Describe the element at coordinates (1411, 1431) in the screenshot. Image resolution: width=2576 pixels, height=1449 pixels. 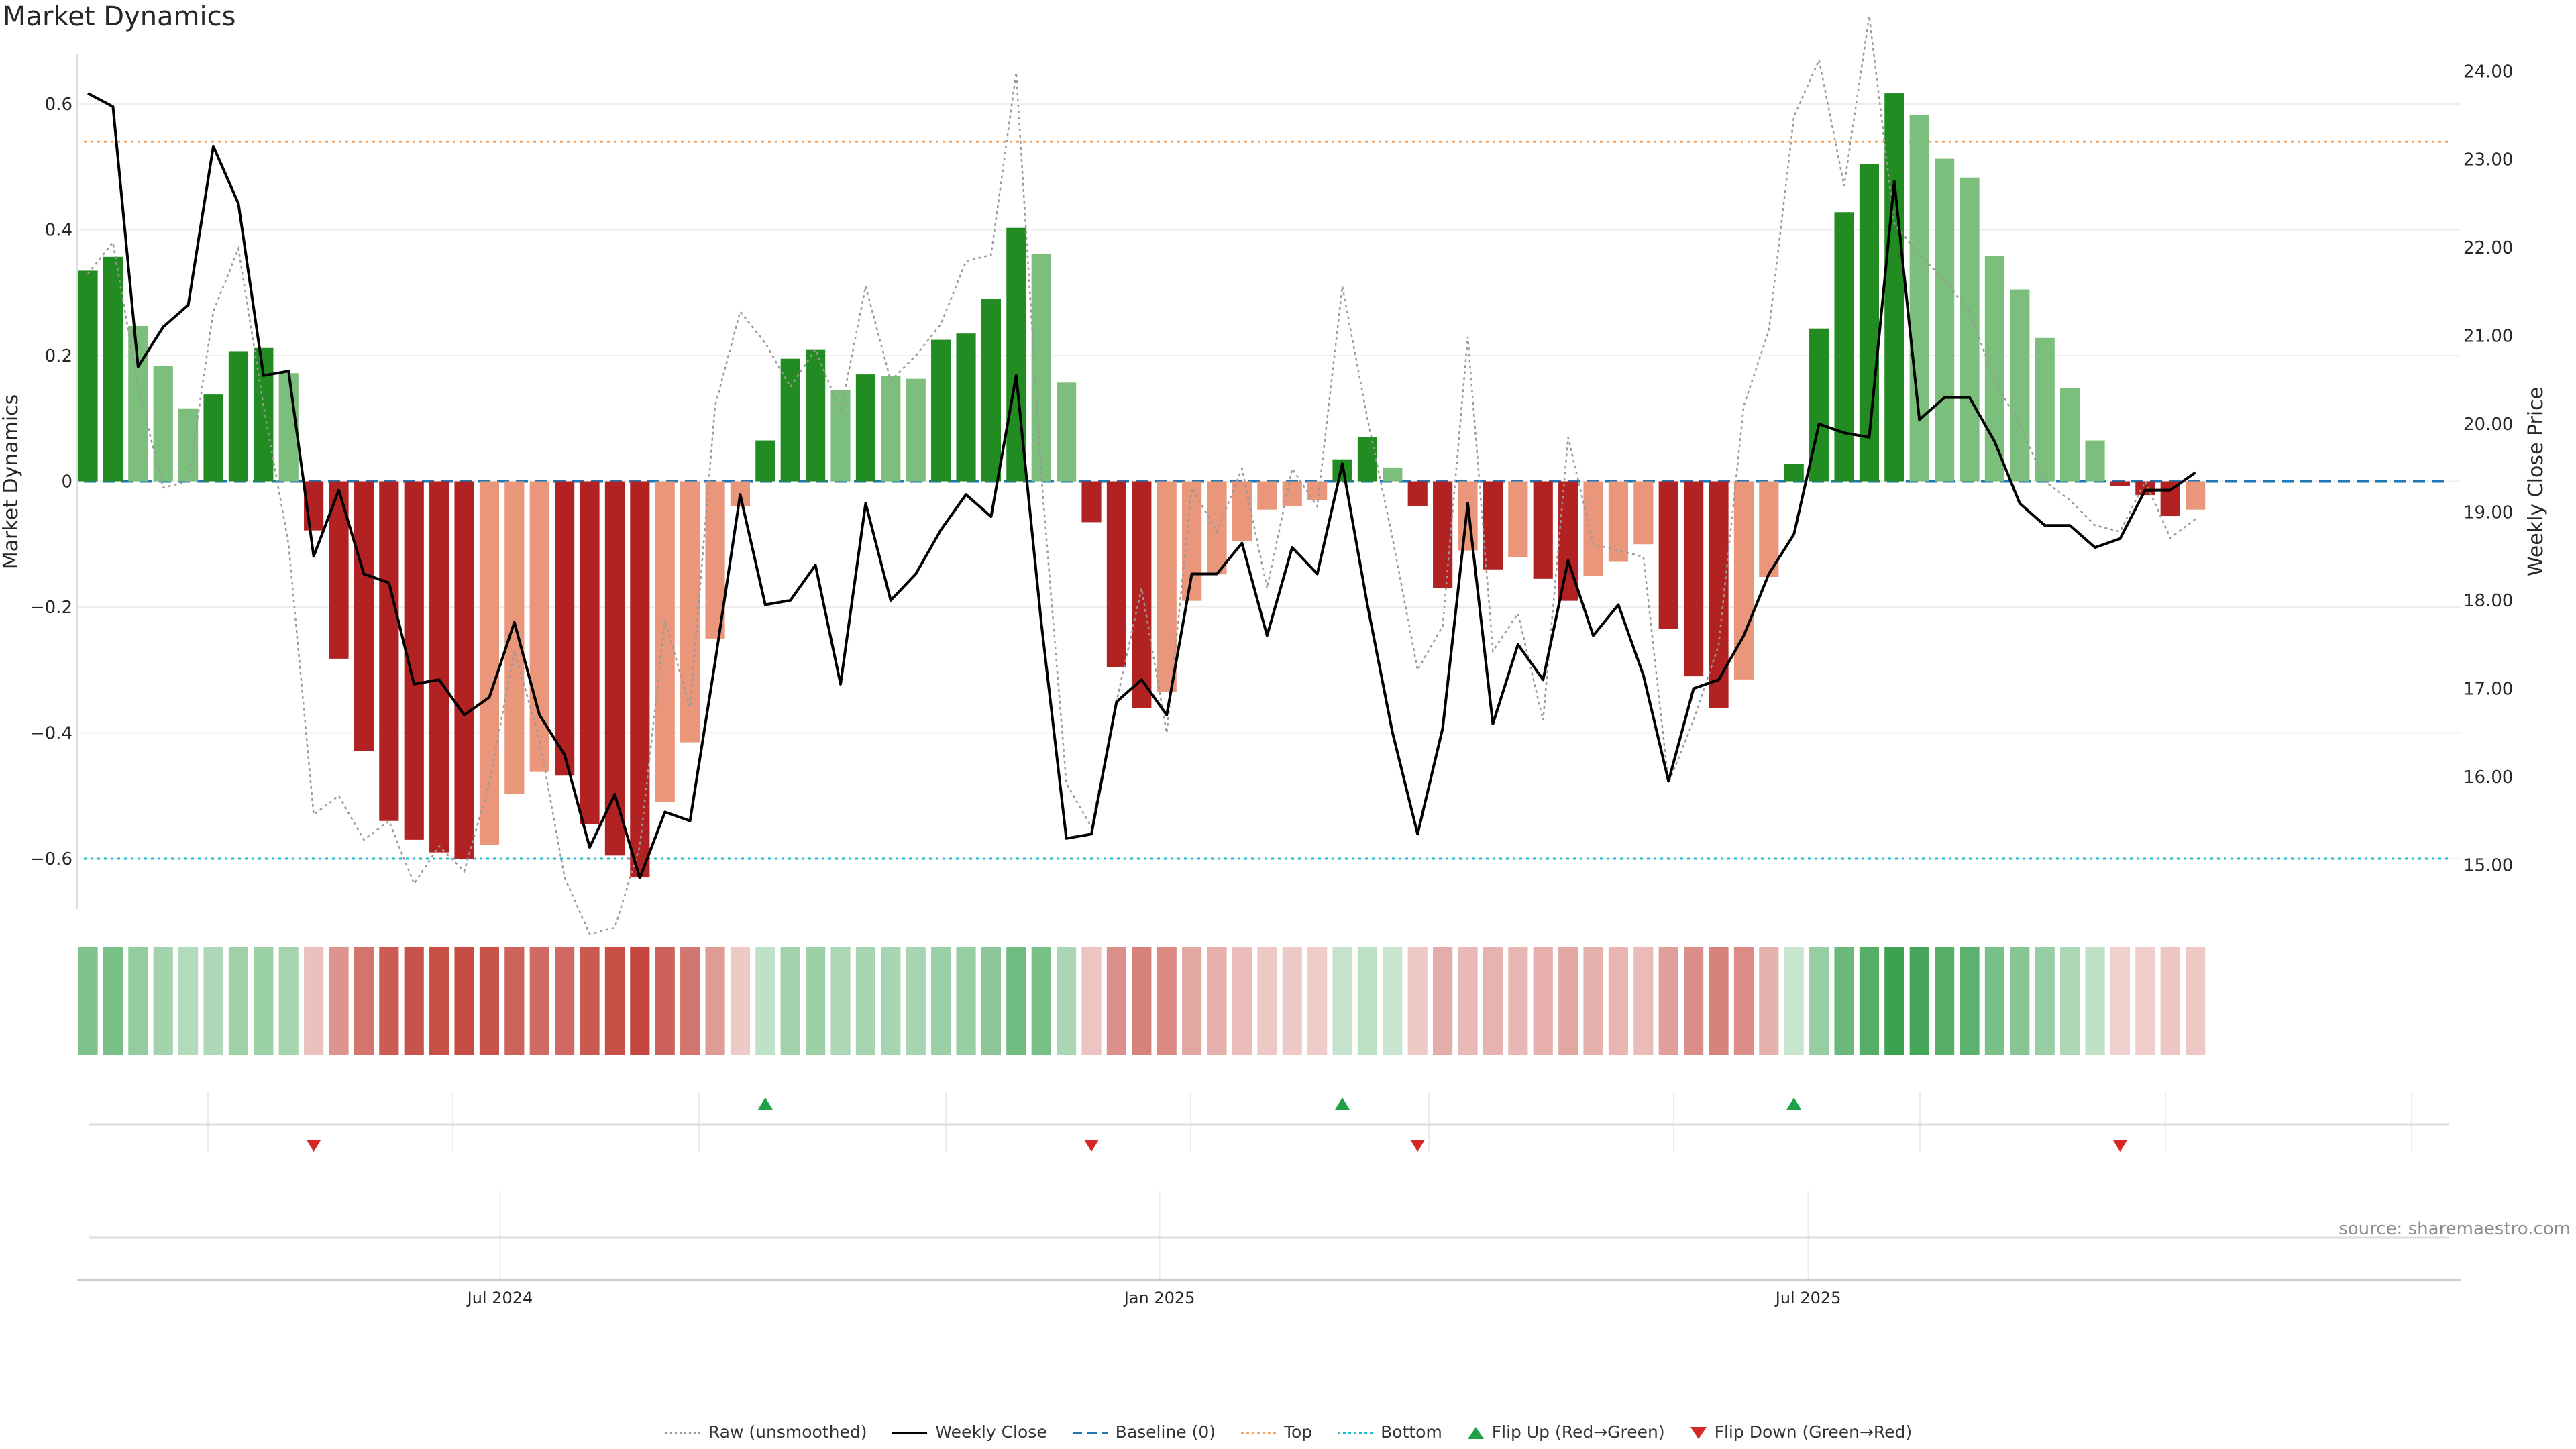
I see `legend-label: Bottom` at that location.